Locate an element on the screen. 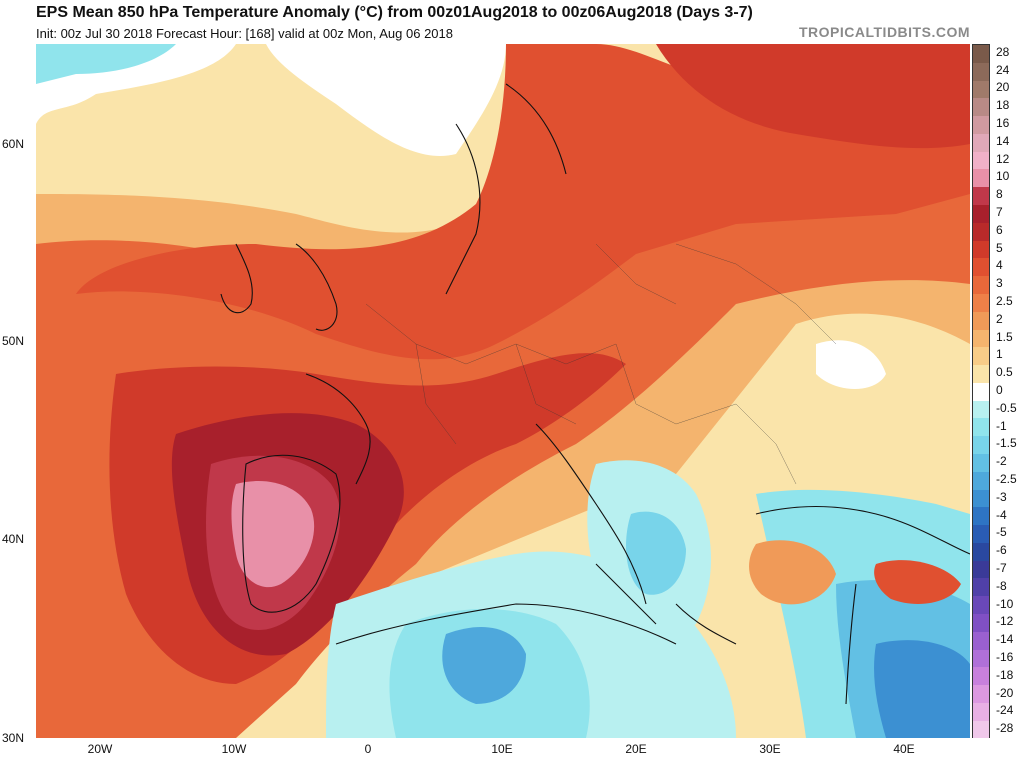  colorbar-label: -24 is located at coordinates (1005, 710).